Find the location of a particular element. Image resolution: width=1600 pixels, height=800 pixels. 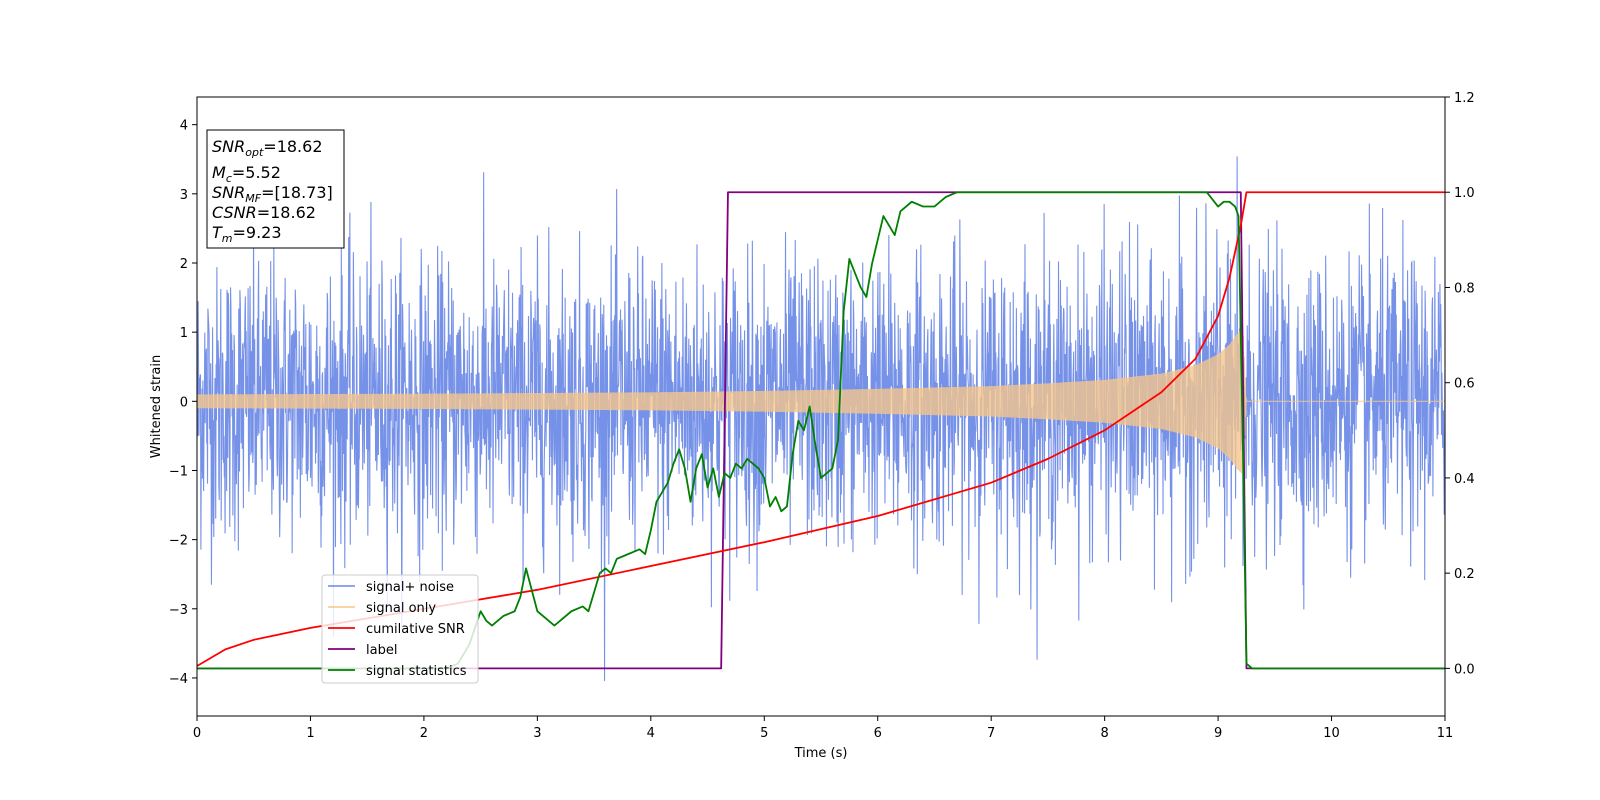

x-tick-label: 3 is located at coordinates (537, 733).